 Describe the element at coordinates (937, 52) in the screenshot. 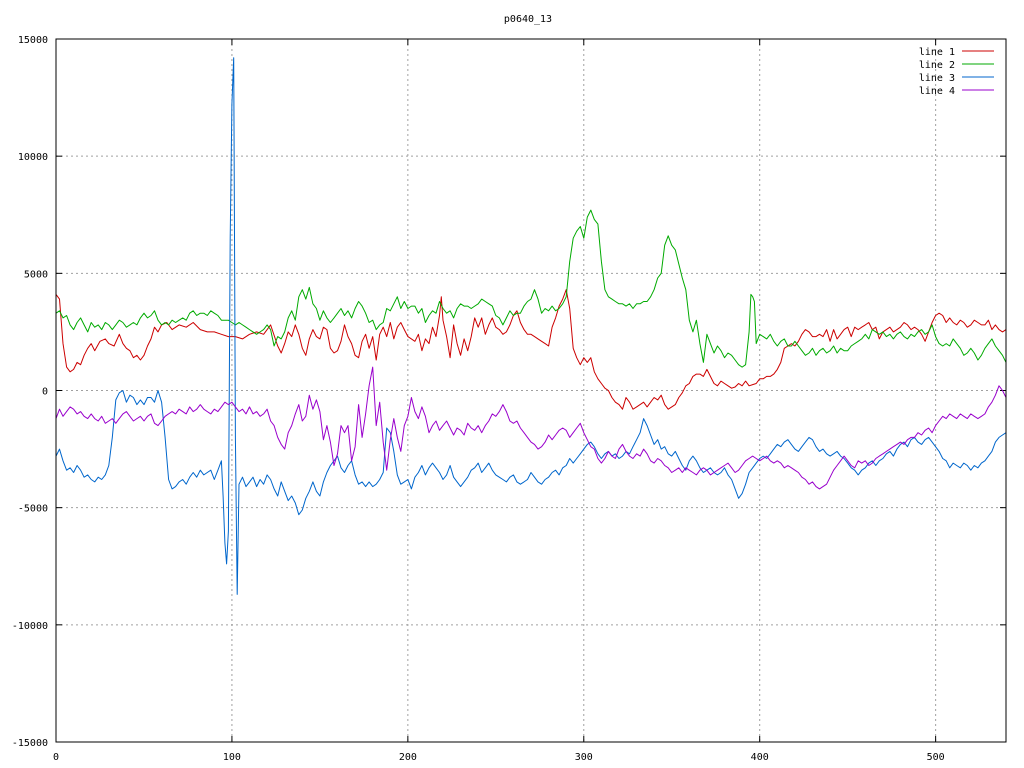

I see `legend-label: line 1` at that location.